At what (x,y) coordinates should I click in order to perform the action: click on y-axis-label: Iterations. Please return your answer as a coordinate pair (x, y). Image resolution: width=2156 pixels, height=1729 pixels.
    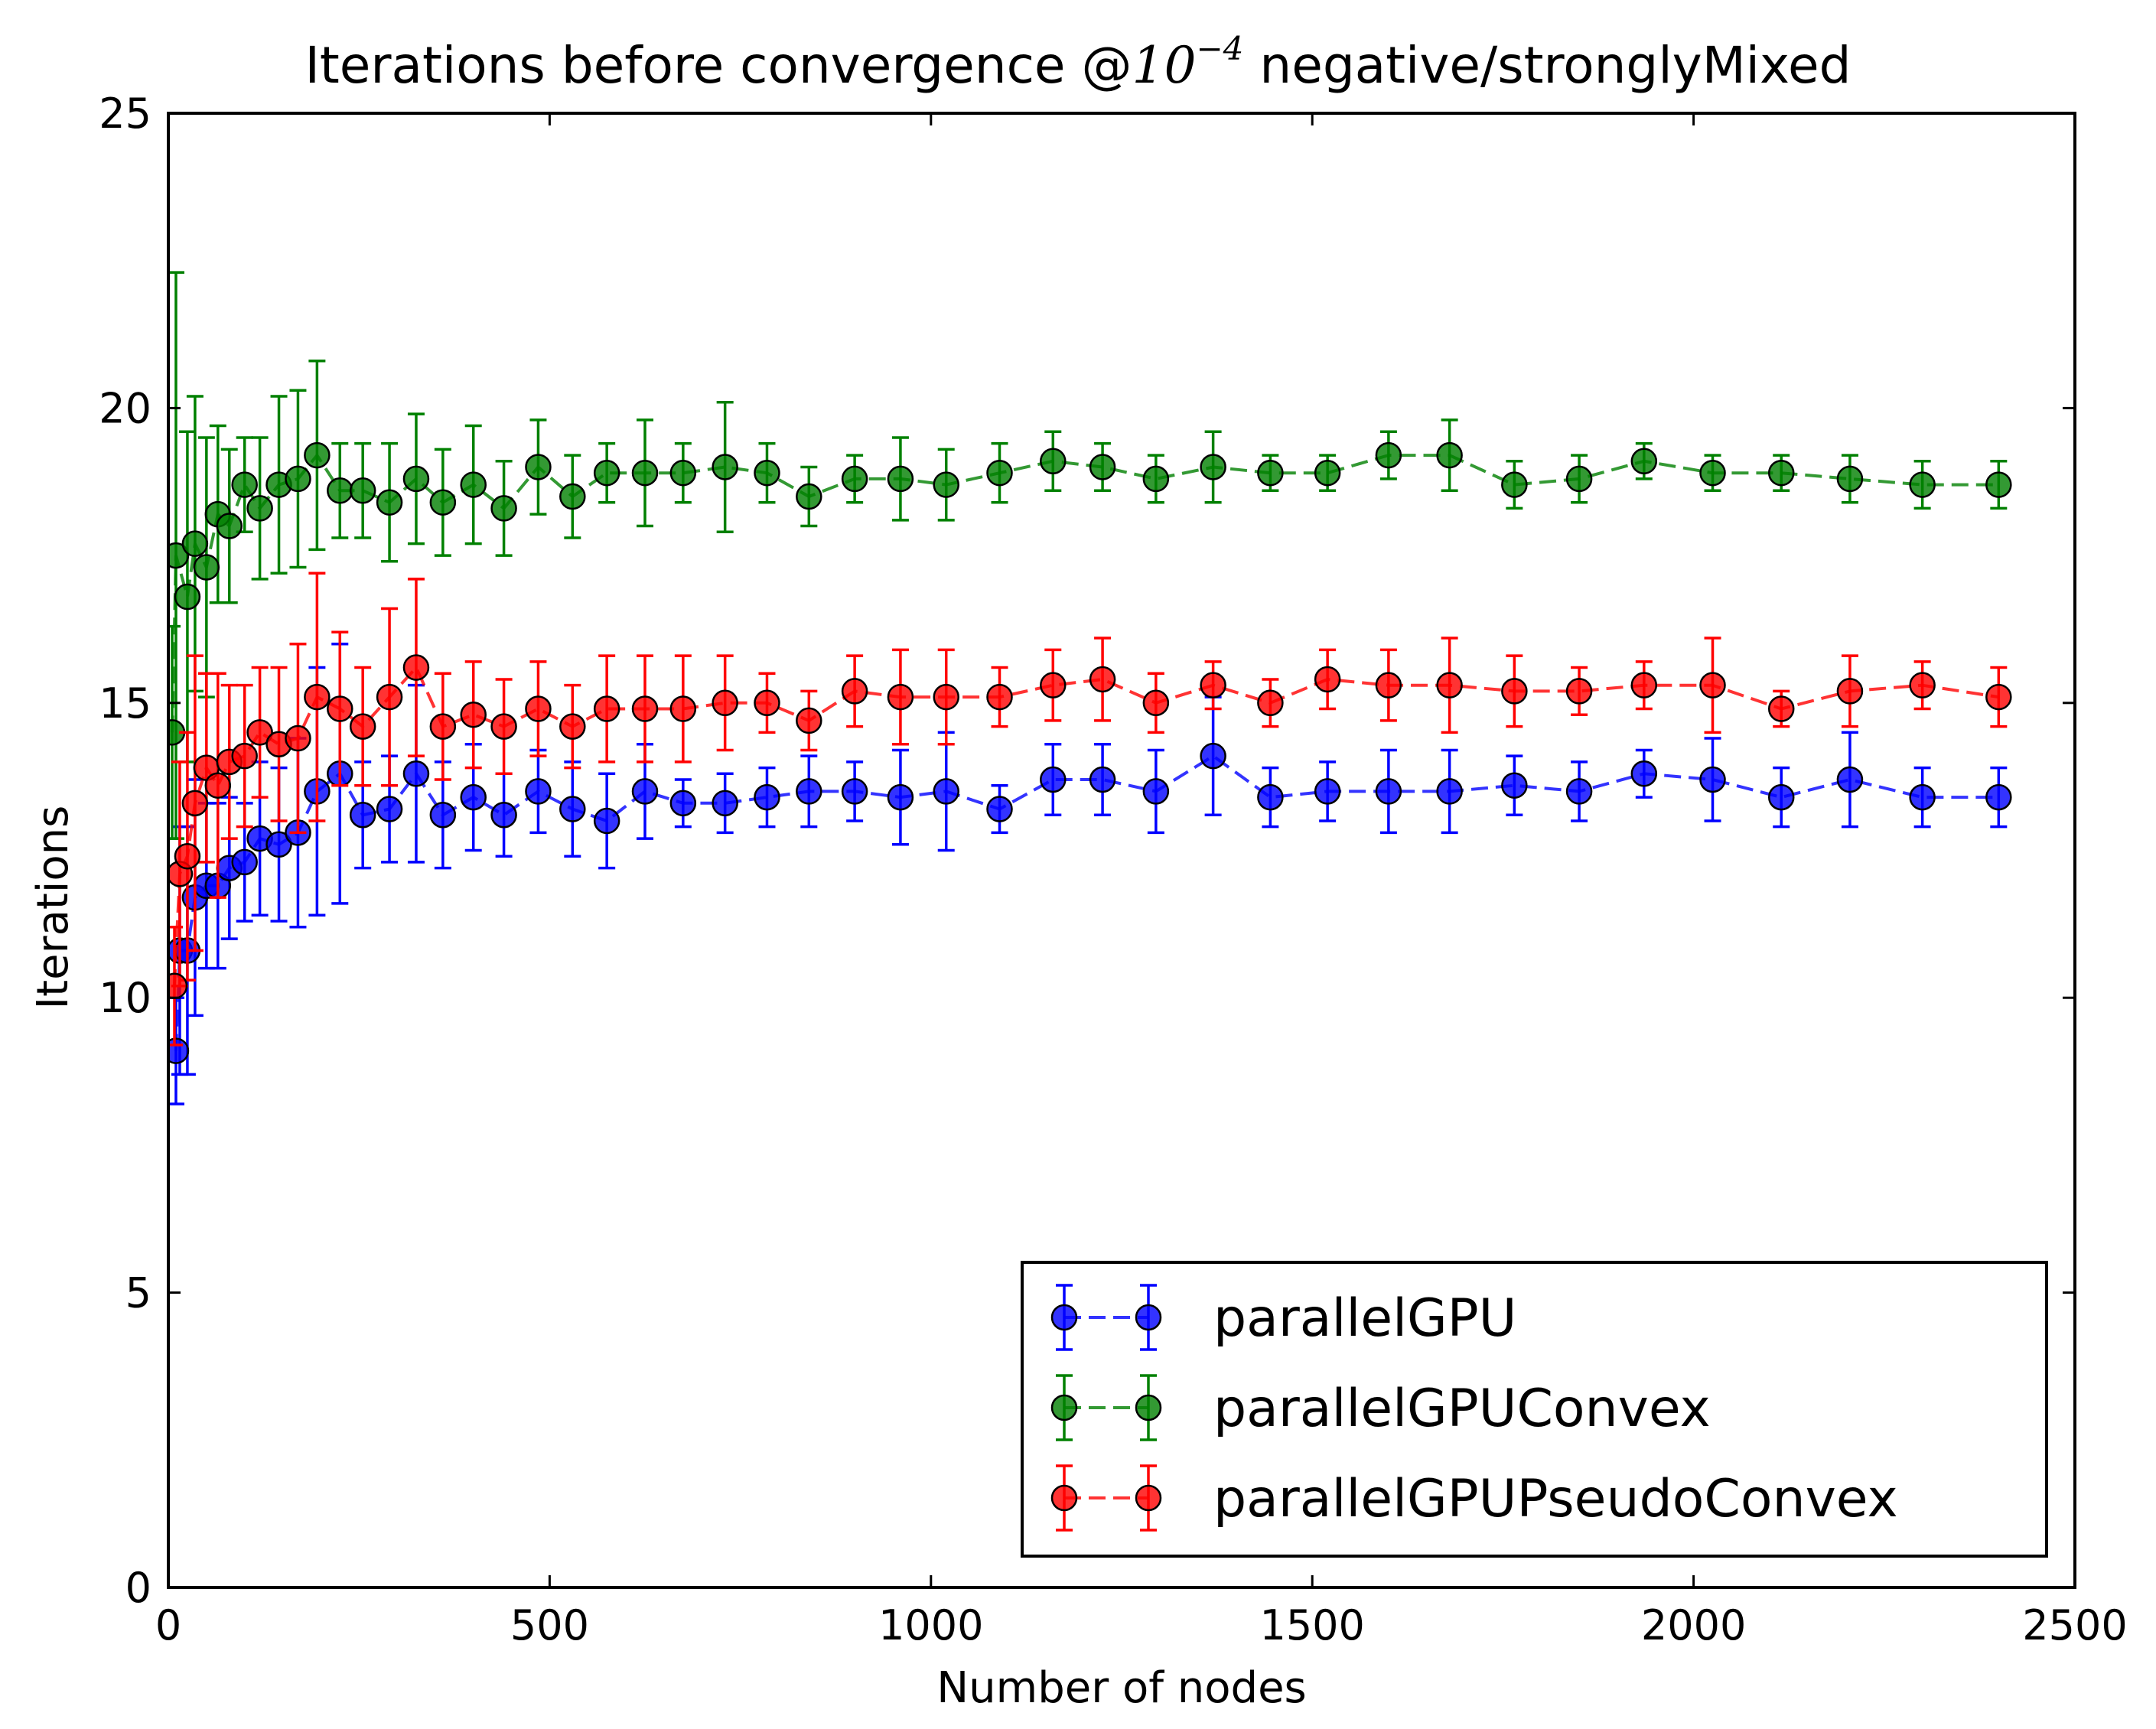
    Looking at the image, I should click on (53, 908).